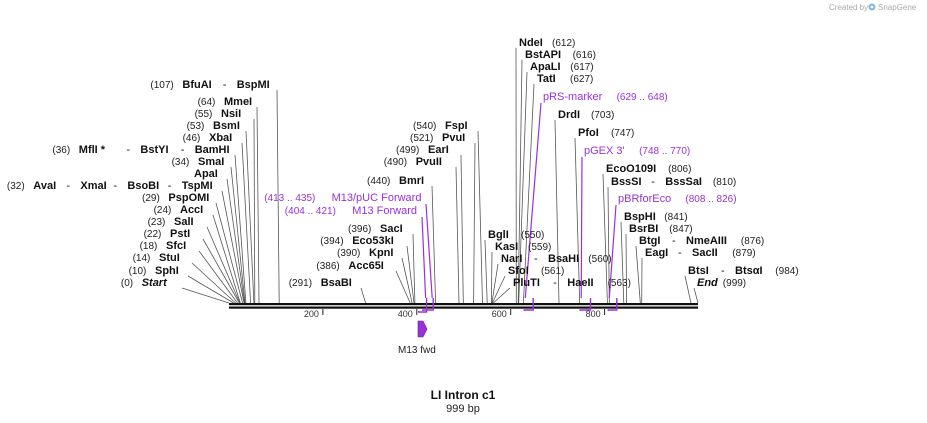 The image size is (927, 423). Describe the element at coordinates (413, 162) in the screenshot. I see `site-label: (490) PvuII` at that location.